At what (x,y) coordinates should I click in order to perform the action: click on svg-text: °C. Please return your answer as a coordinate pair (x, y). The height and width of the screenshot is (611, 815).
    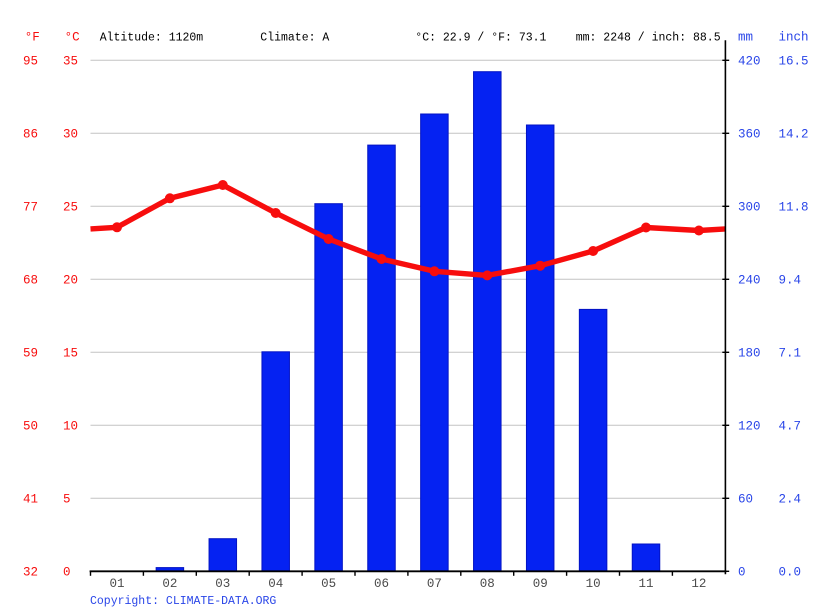
    Looking at the image, I should click on (72, 38).